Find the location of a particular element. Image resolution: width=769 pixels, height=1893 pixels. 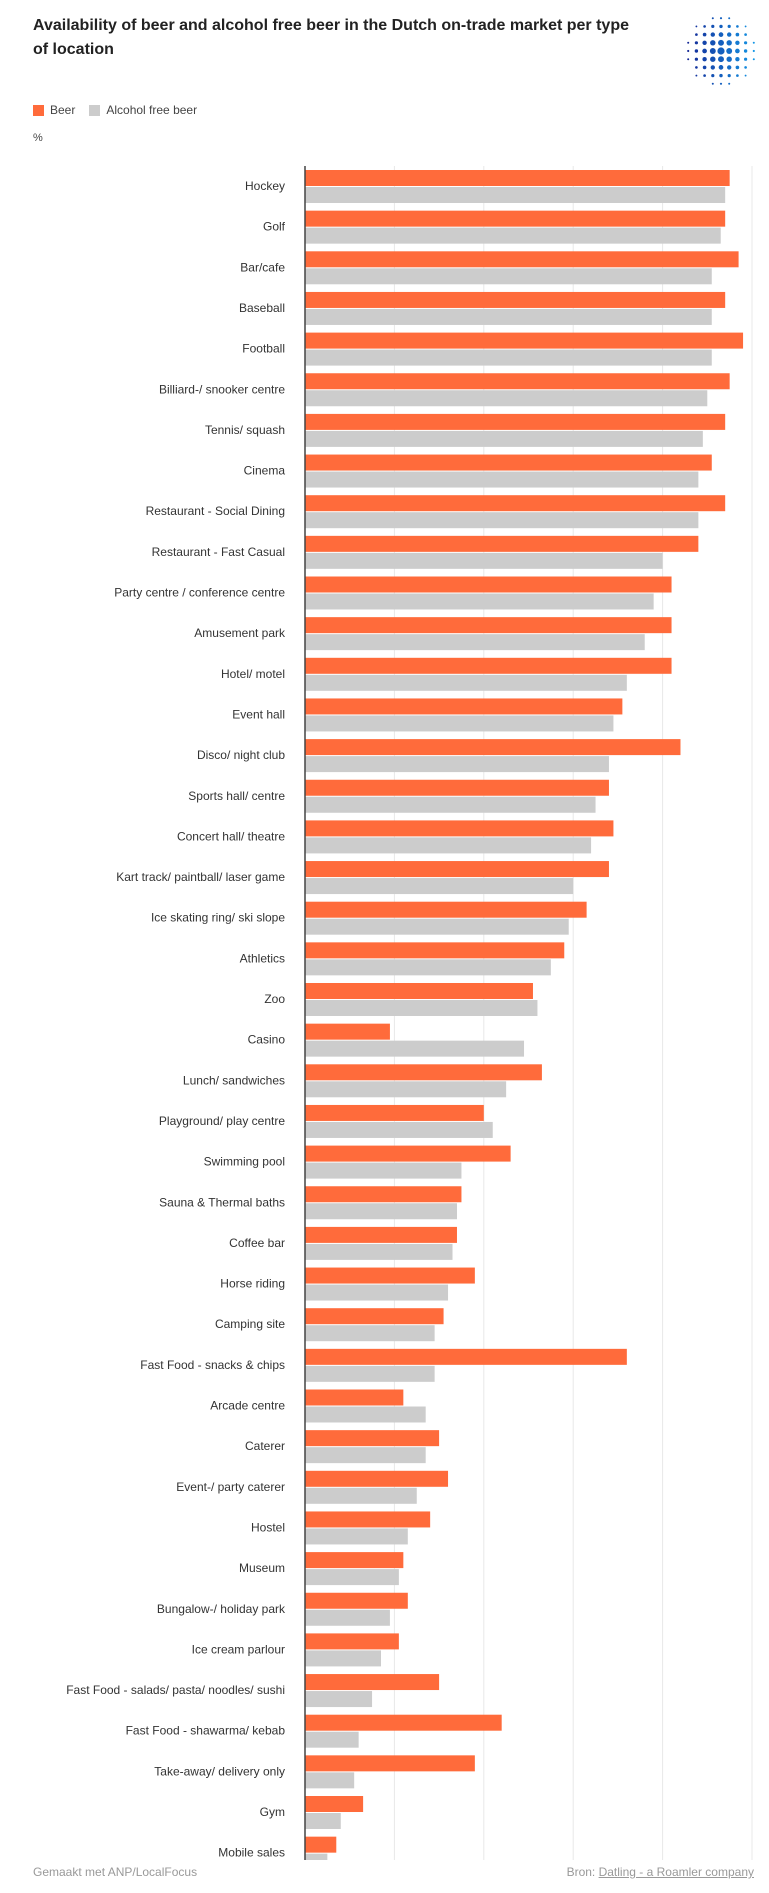

legend-item-alcohol-free-beer: Alcohol free beer is located at coordinates (143, 110).